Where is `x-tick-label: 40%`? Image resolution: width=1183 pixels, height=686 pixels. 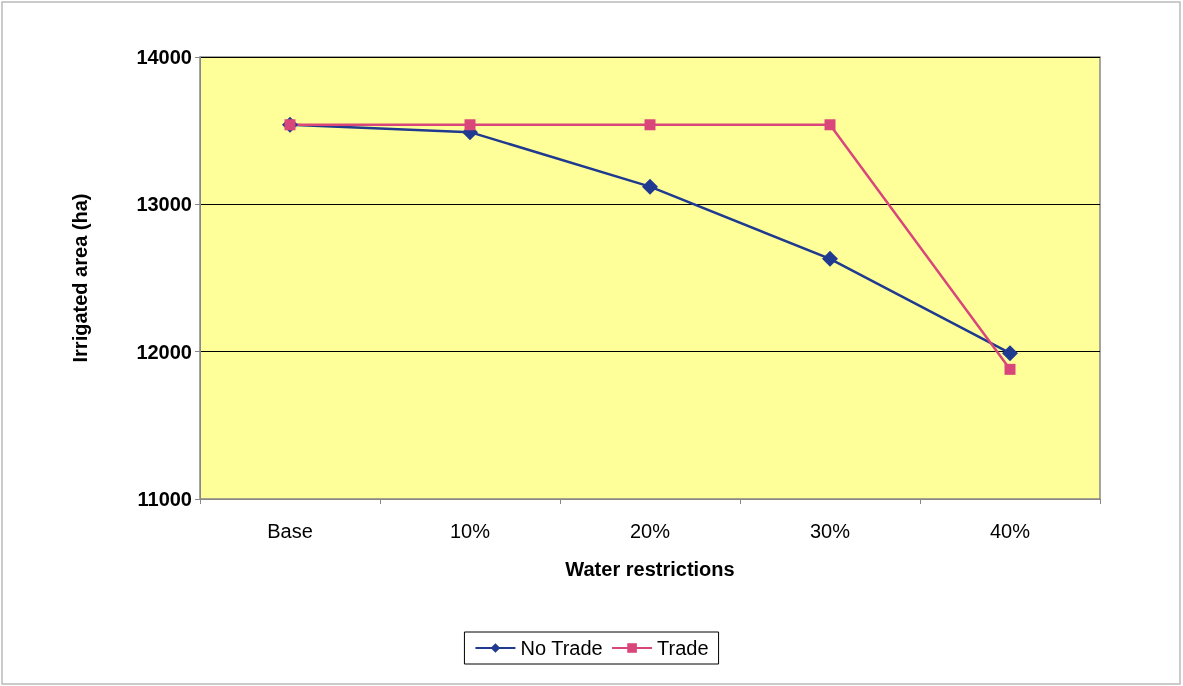
x-tick-label: 40% is located at coordinates (1010, 531).